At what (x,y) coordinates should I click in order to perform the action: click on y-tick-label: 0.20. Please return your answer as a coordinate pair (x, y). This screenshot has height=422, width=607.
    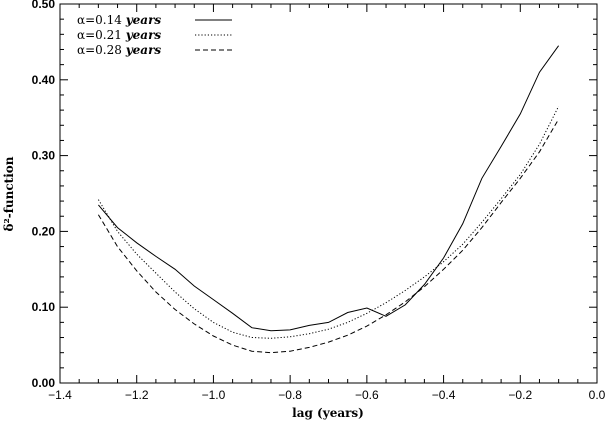
    Looking at the image, I should click on (44, 231).